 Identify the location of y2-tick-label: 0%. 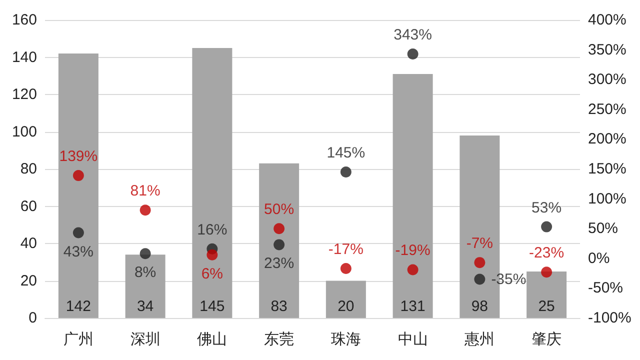
(599, 258).